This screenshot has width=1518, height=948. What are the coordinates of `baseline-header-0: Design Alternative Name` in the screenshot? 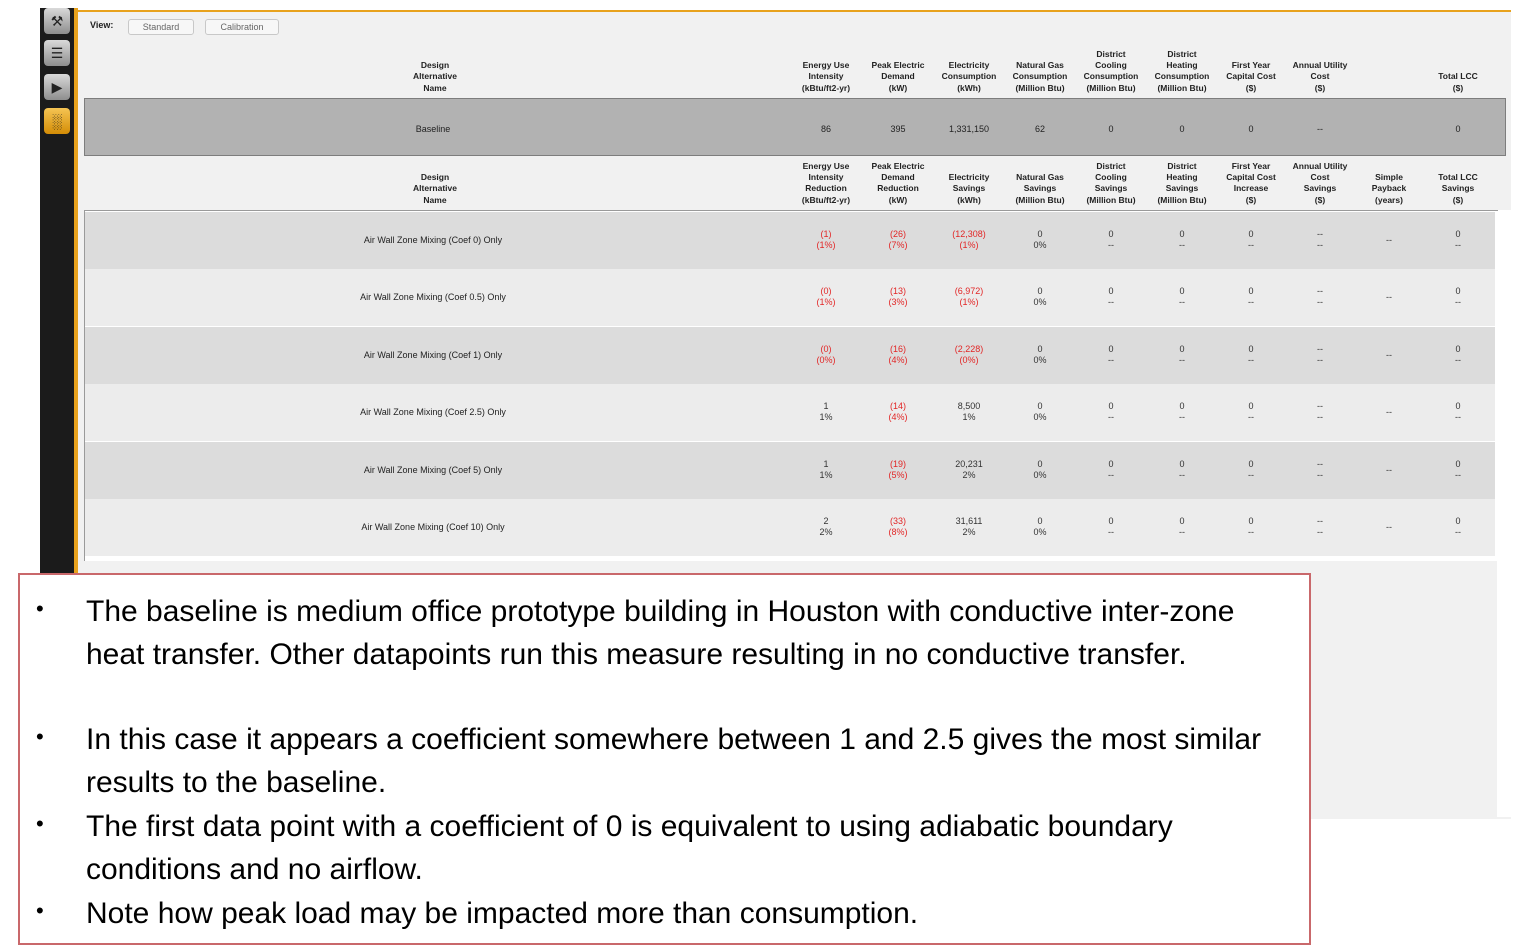 It's located at (435, 76).